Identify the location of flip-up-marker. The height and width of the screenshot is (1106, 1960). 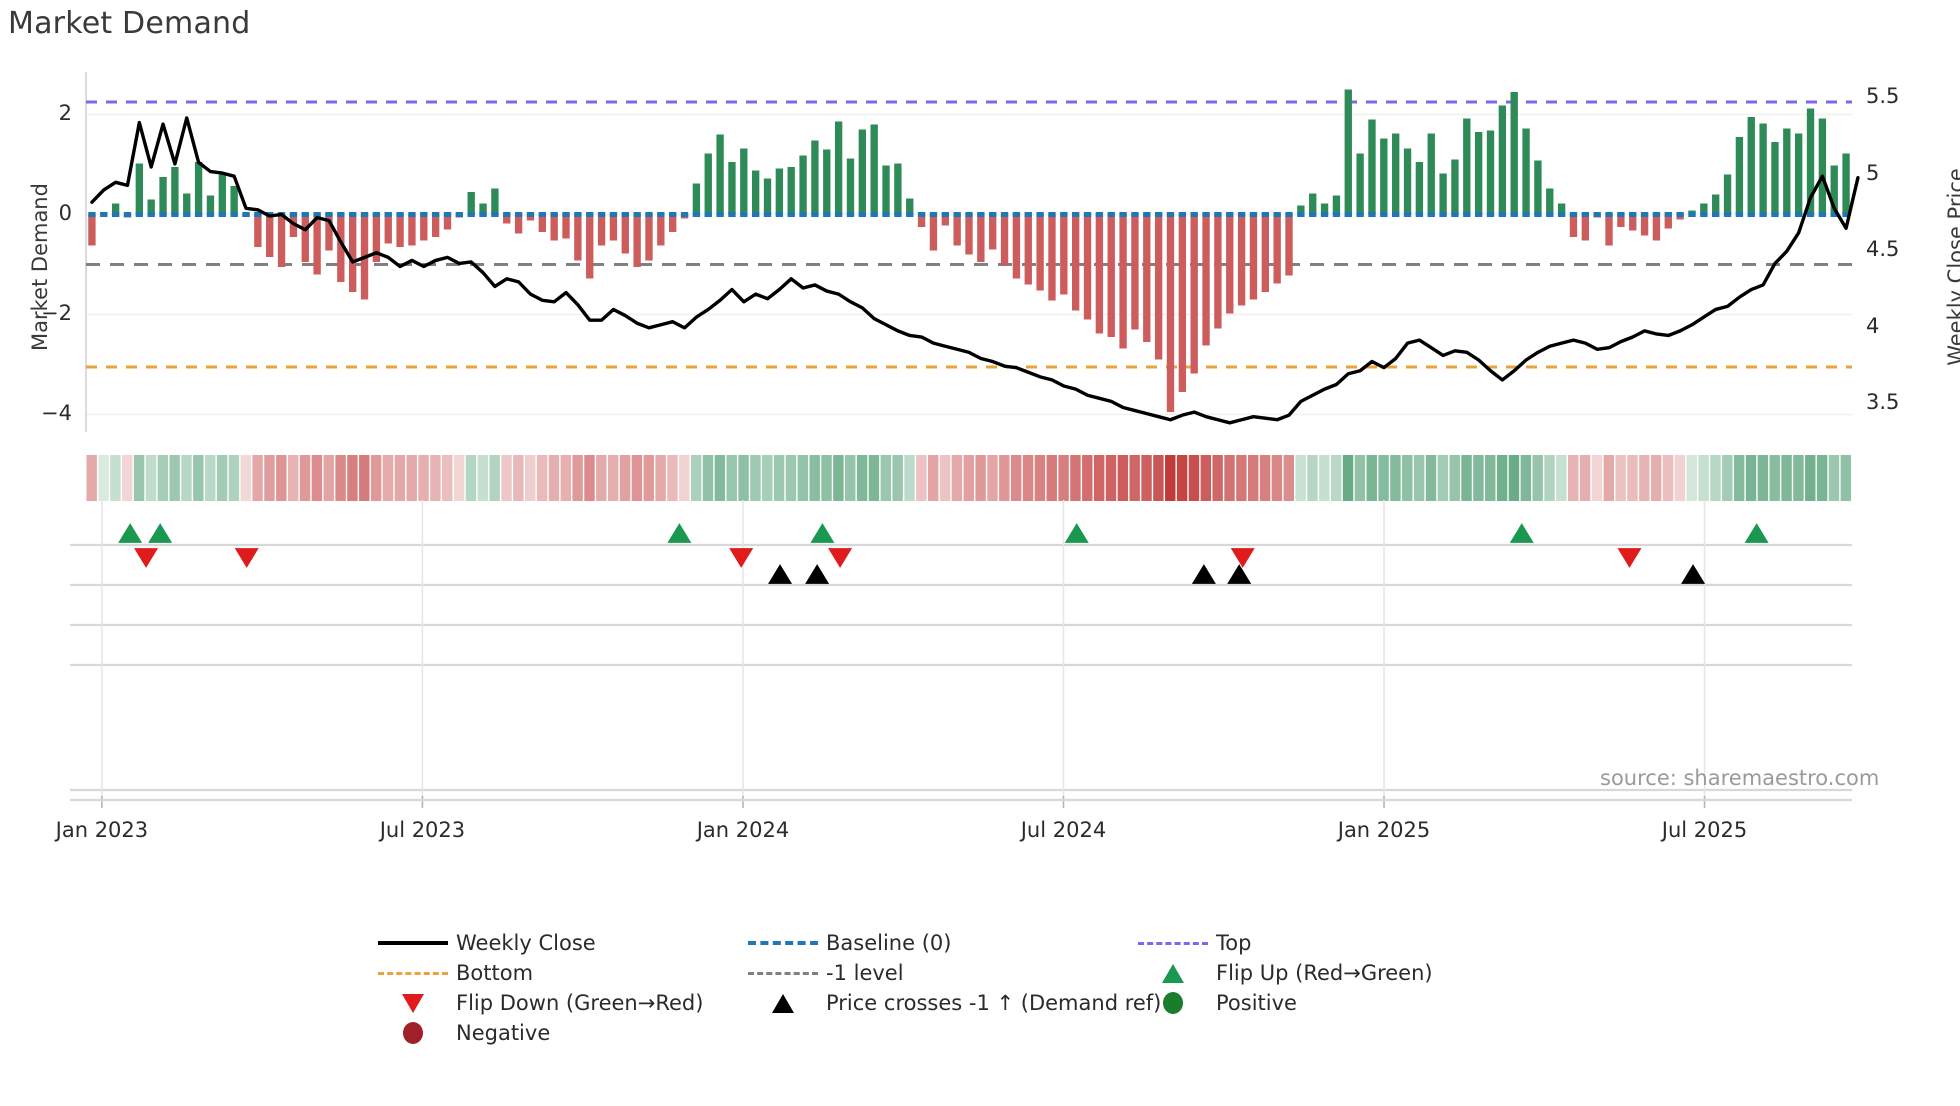
(822, 533).